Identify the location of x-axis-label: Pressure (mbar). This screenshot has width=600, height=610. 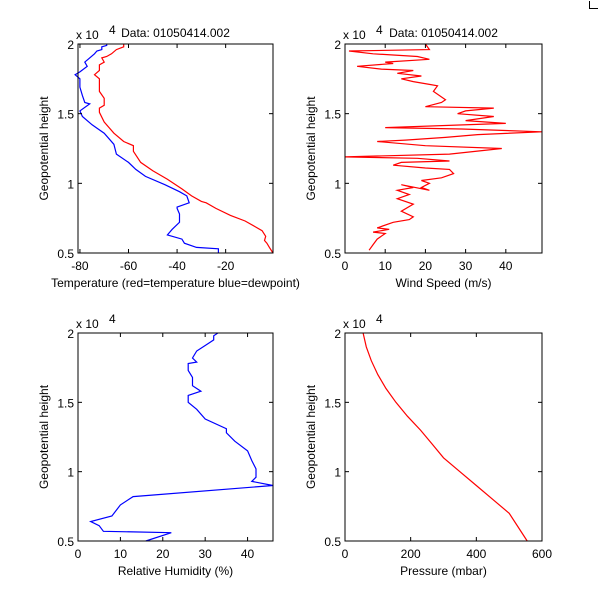
(443, 571).